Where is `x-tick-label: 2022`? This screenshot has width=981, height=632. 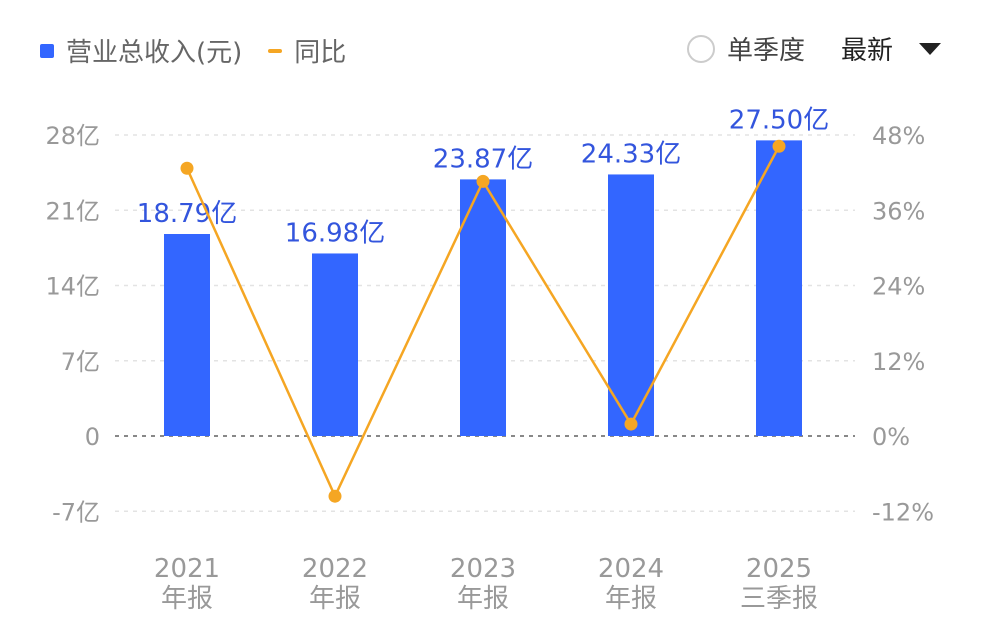 x-tick-label: 2022 is located at coordinates (335, 569).